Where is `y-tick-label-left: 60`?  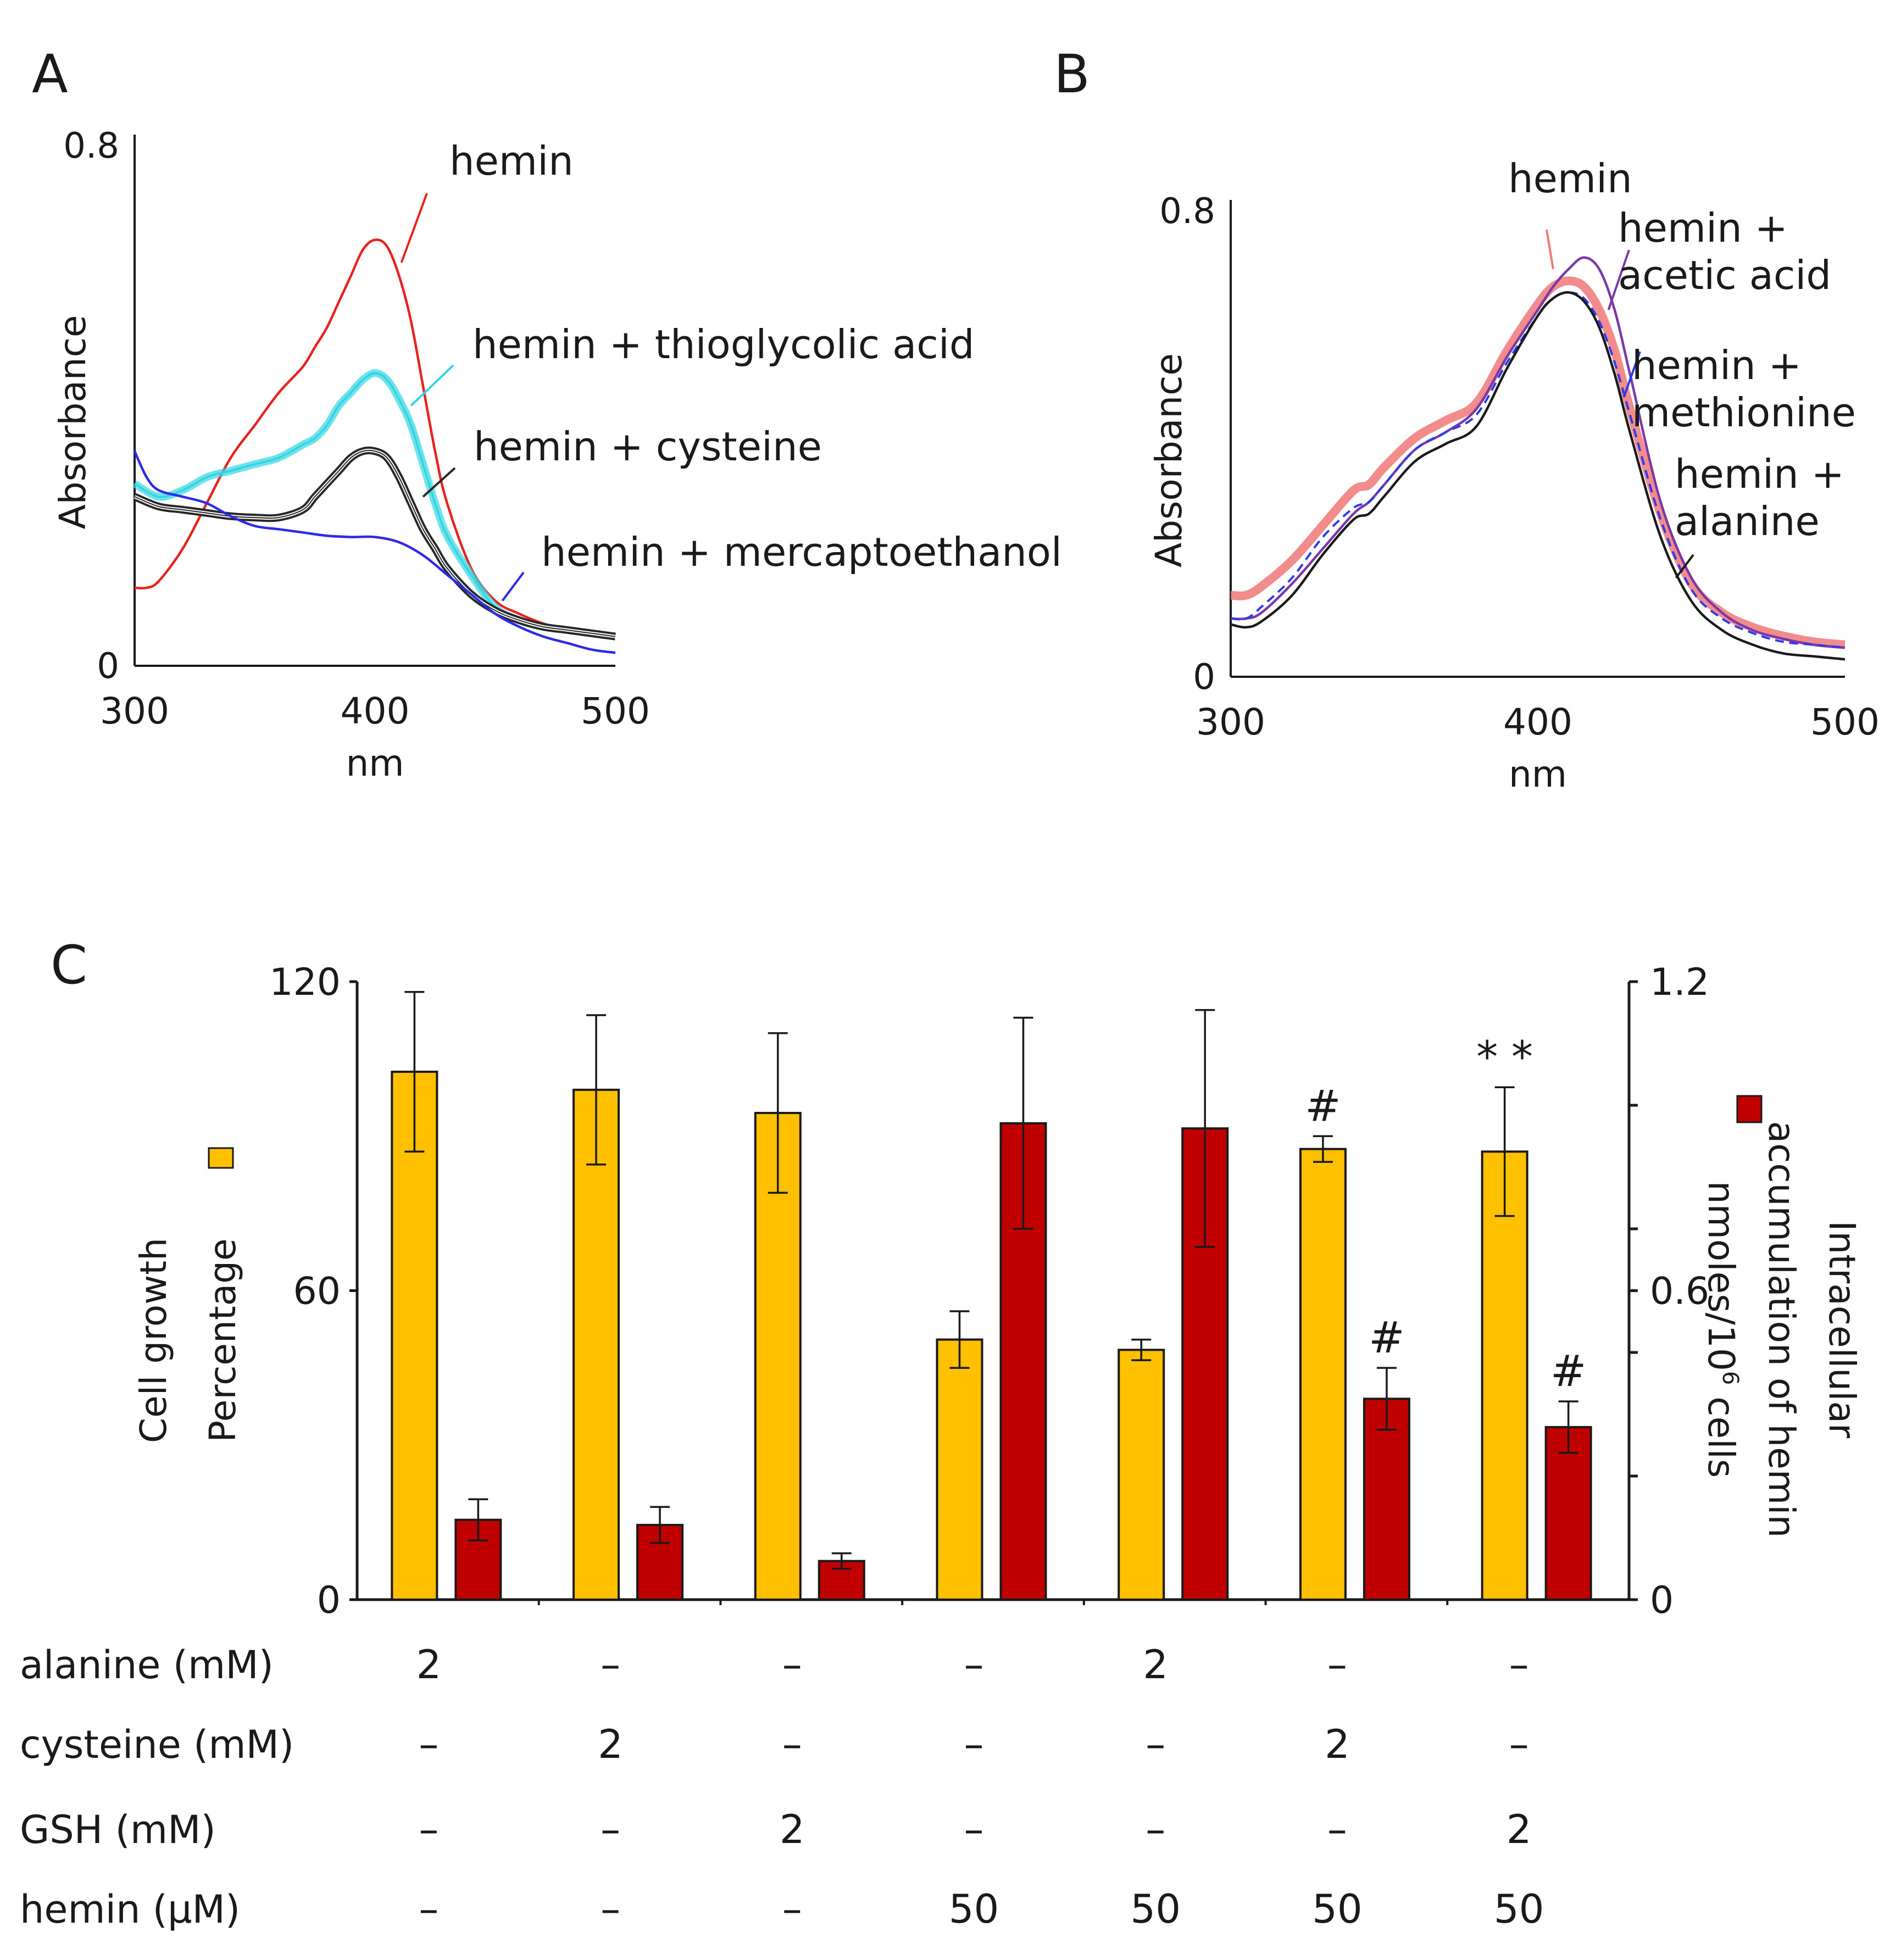 y-tick-label-left: 60 is located at coordinates (317, 1292).